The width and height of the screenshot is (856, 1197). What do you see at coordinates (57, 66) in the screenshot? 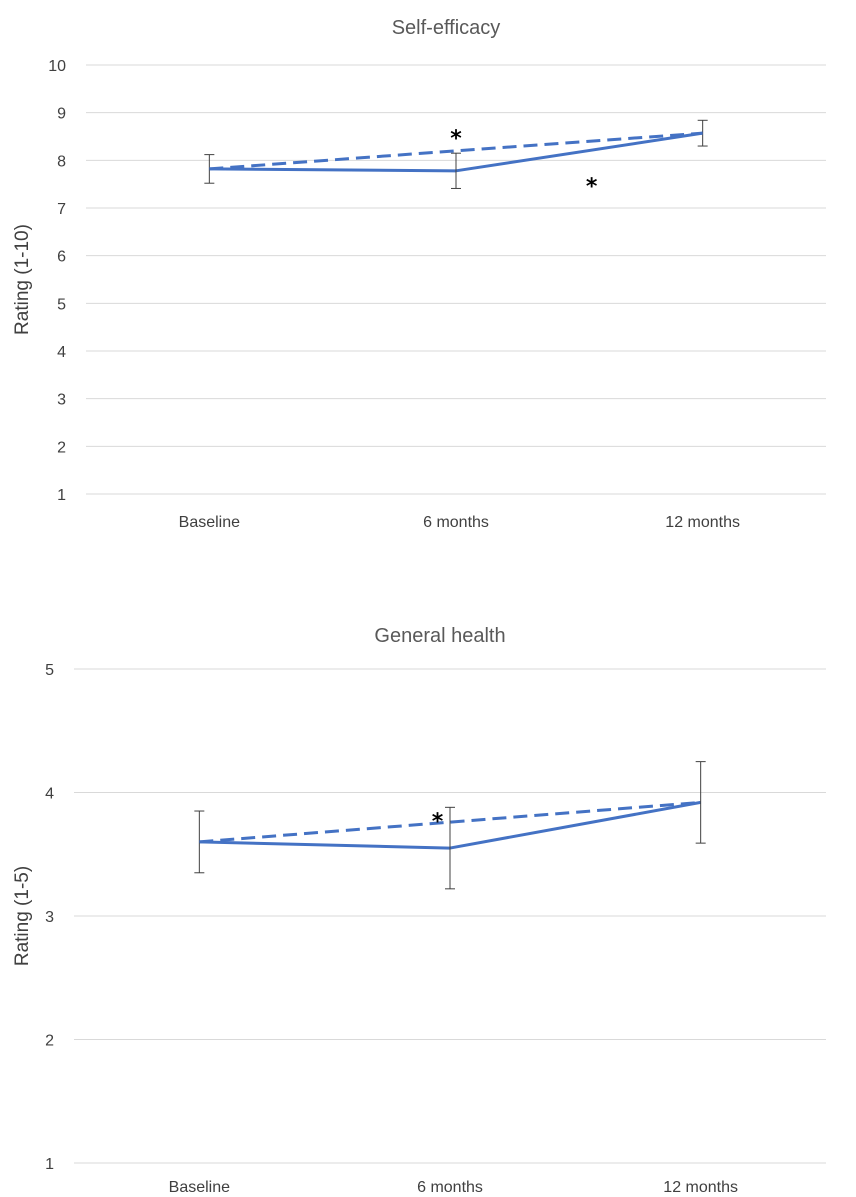
I see `y-tick-label: 10` at bounding box center [57, 66].